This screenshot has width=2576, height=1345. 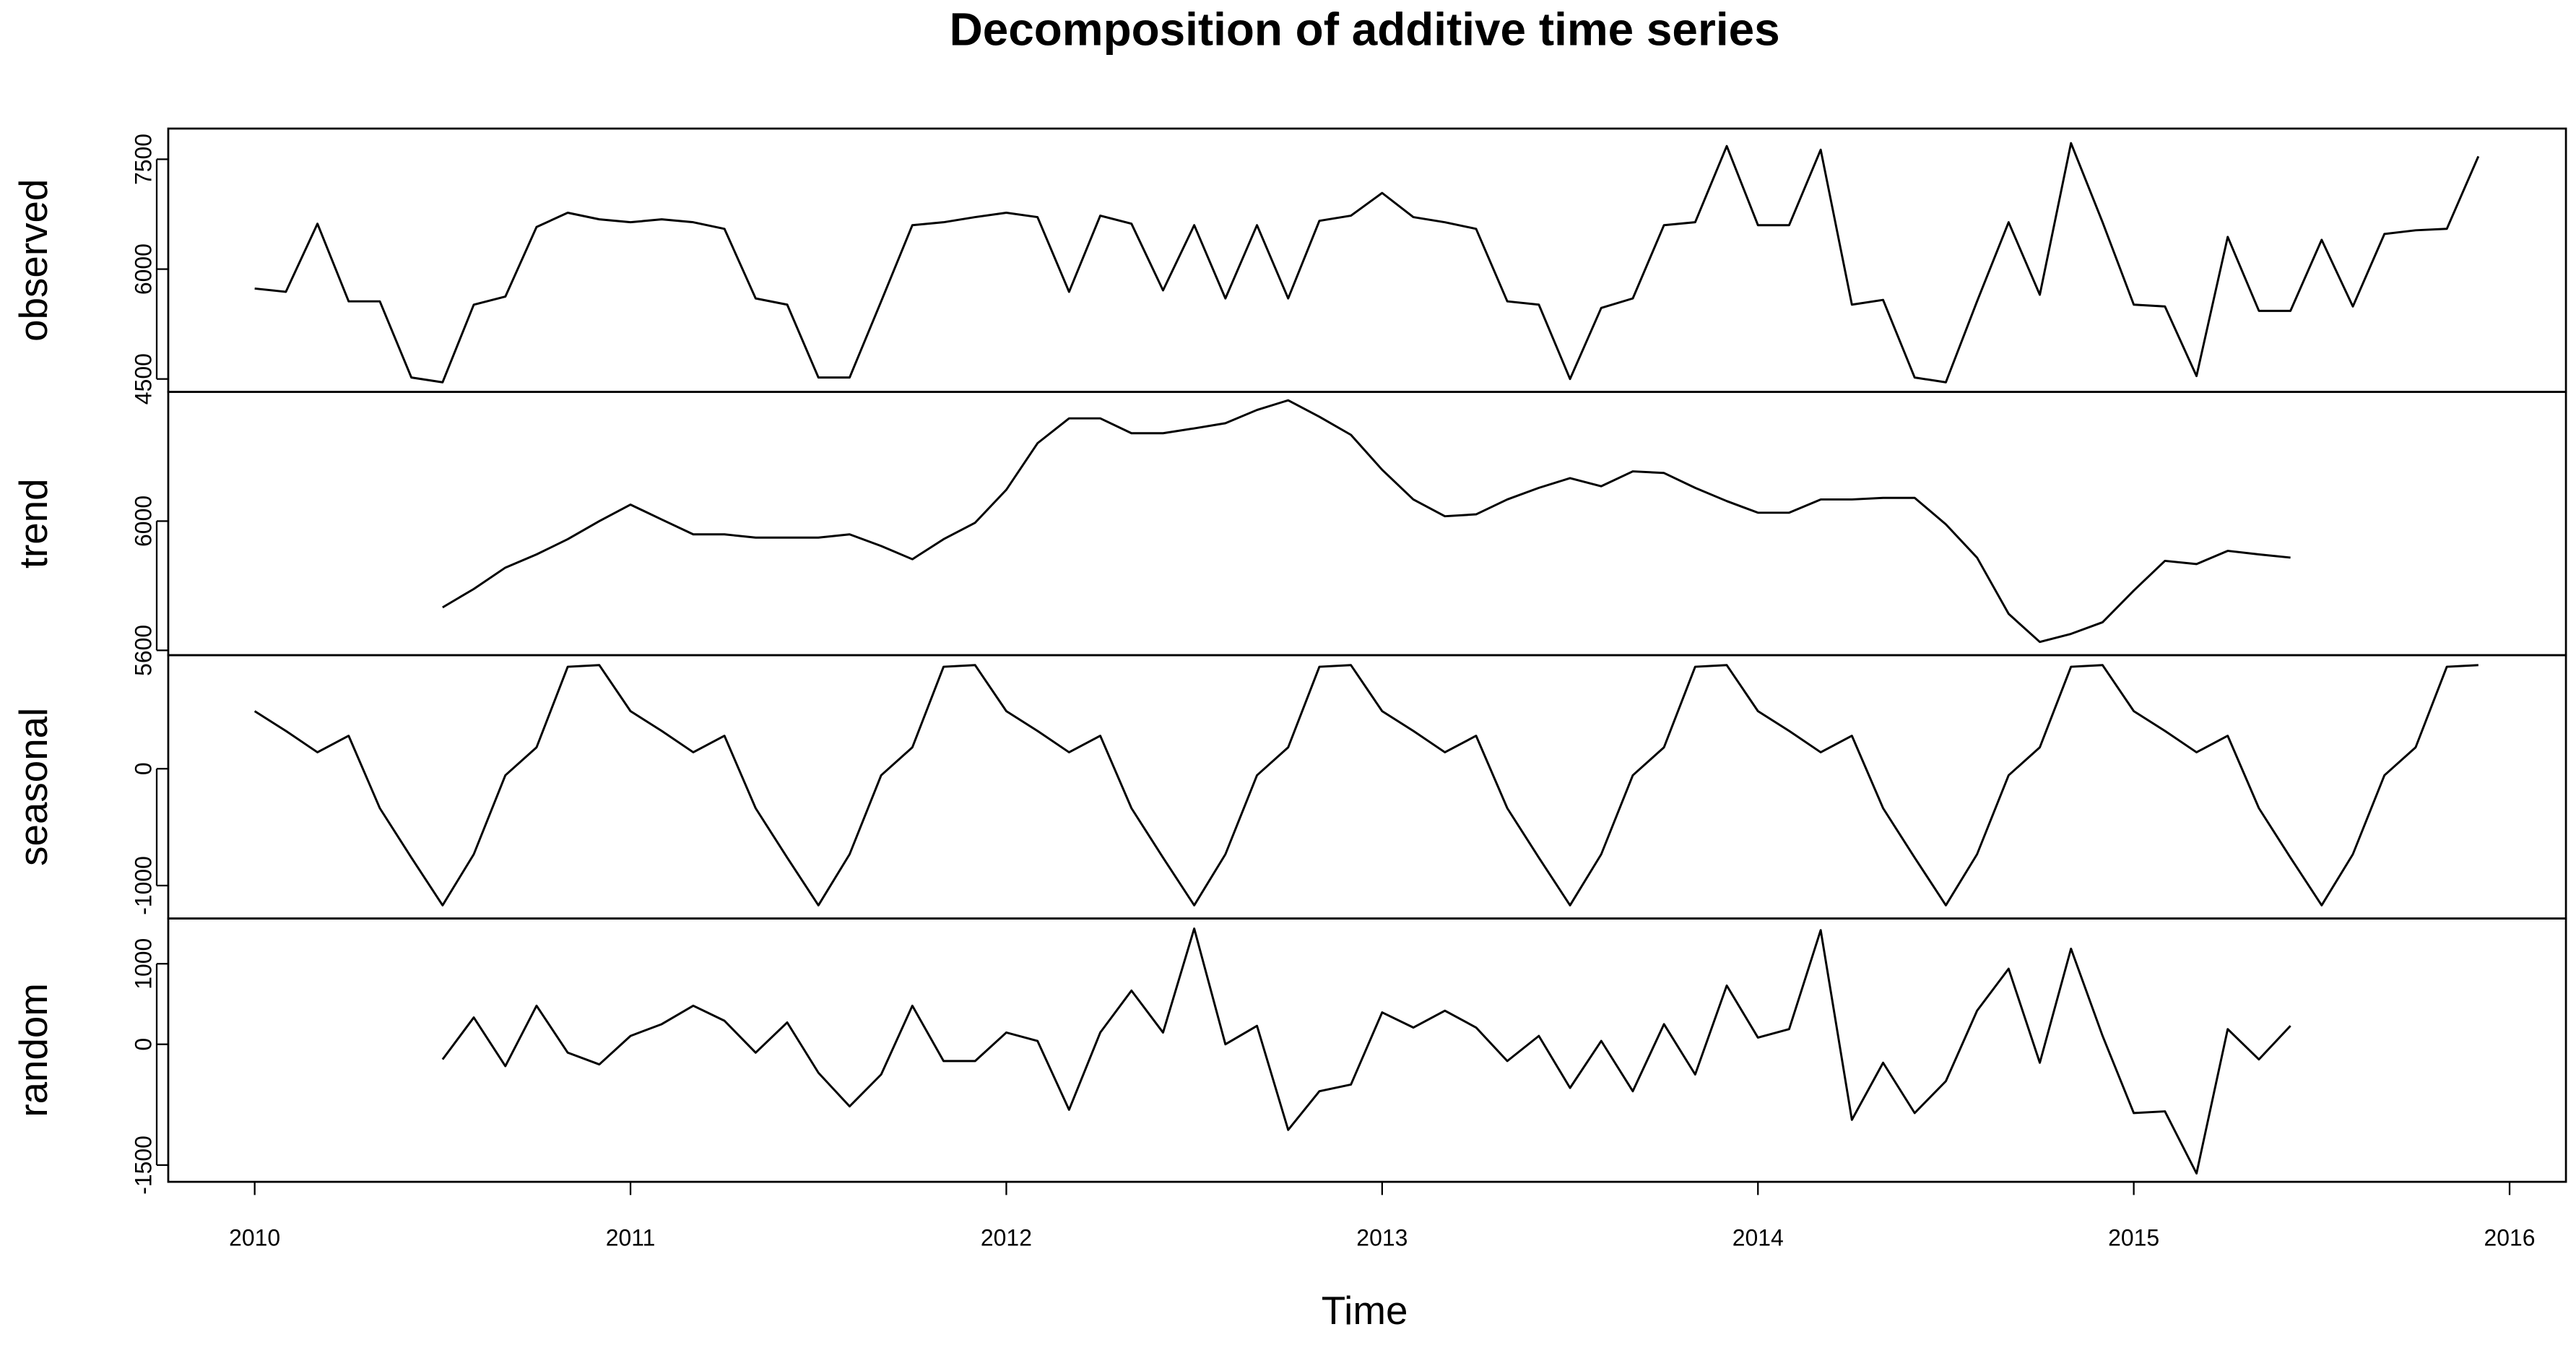 I want to click on y-tick-label: -1000, so click(x=143, y=886).